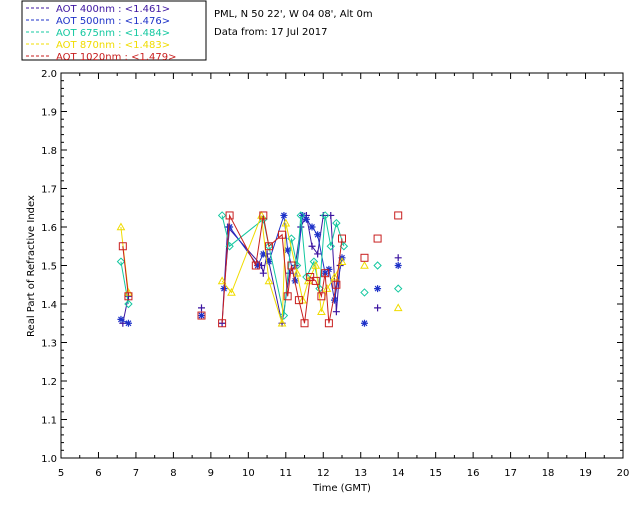 The image size is (640, 512). What do you see at coordinates (510, 473) in the screenshot?
I see `x-tick-label: 17` at bounding box center [510, 473].